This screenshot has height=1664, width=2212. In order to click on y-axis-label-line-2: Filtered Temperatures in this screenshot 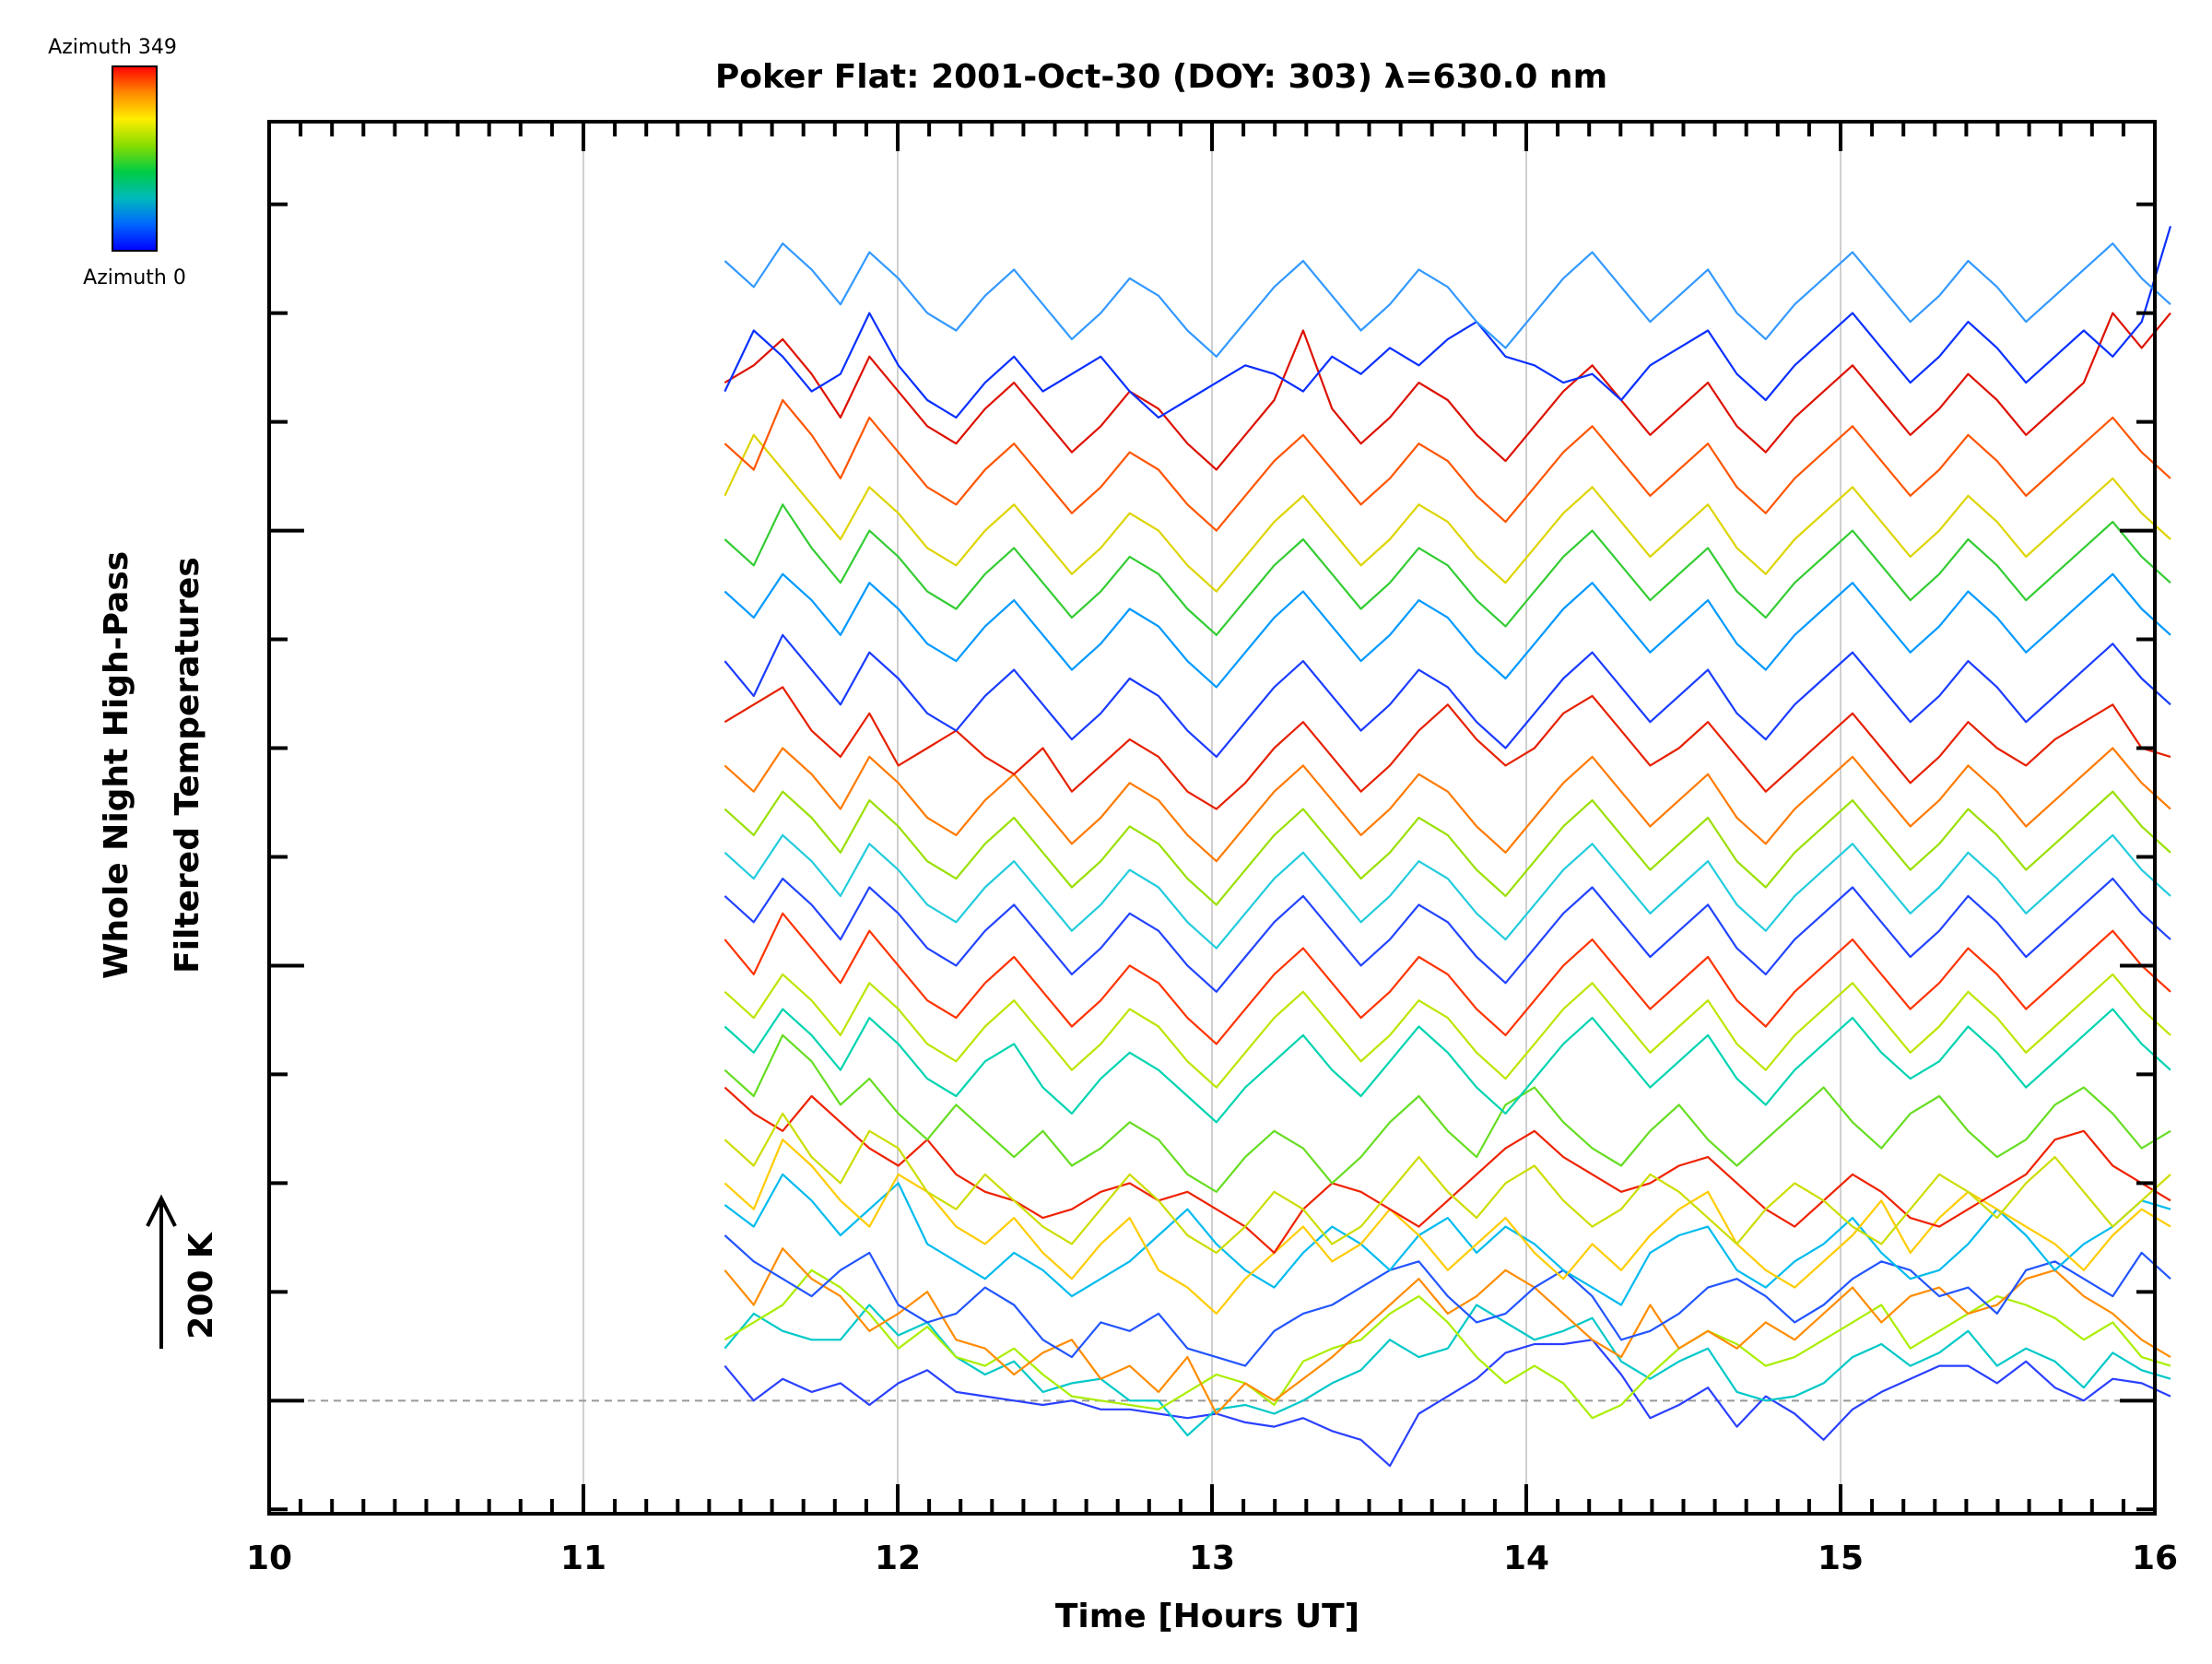, I will do `click(187, 765)`.